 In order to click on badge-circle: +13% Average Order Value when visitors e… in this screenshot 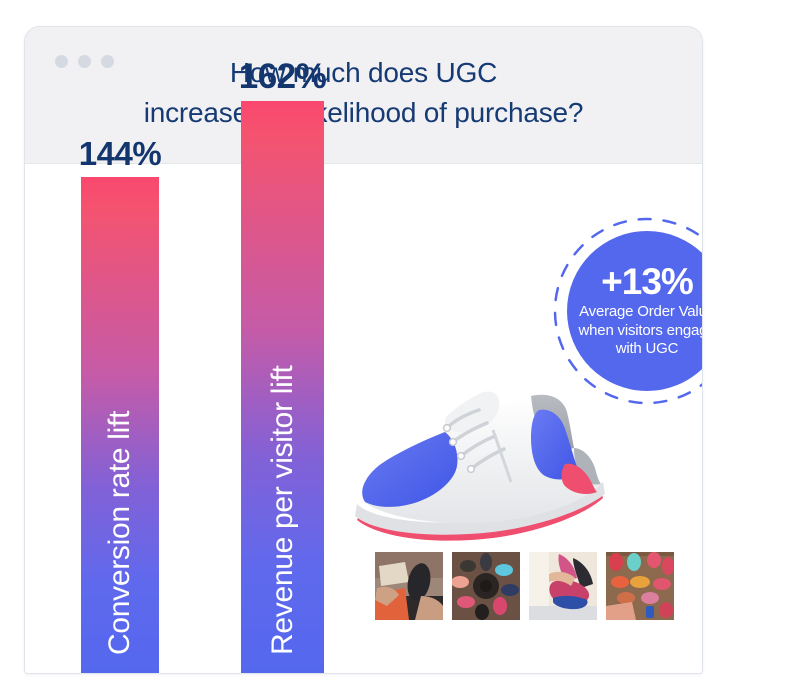, I will do `click(635, 311)`.